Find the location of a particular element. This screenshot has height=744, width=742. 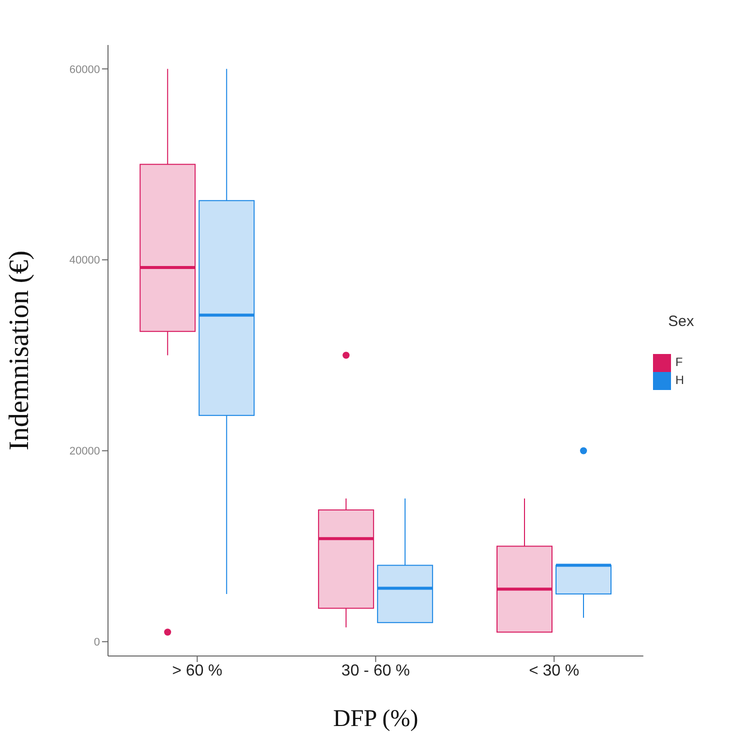

y-tick-label: 0 is located at coordinates (97, 642).